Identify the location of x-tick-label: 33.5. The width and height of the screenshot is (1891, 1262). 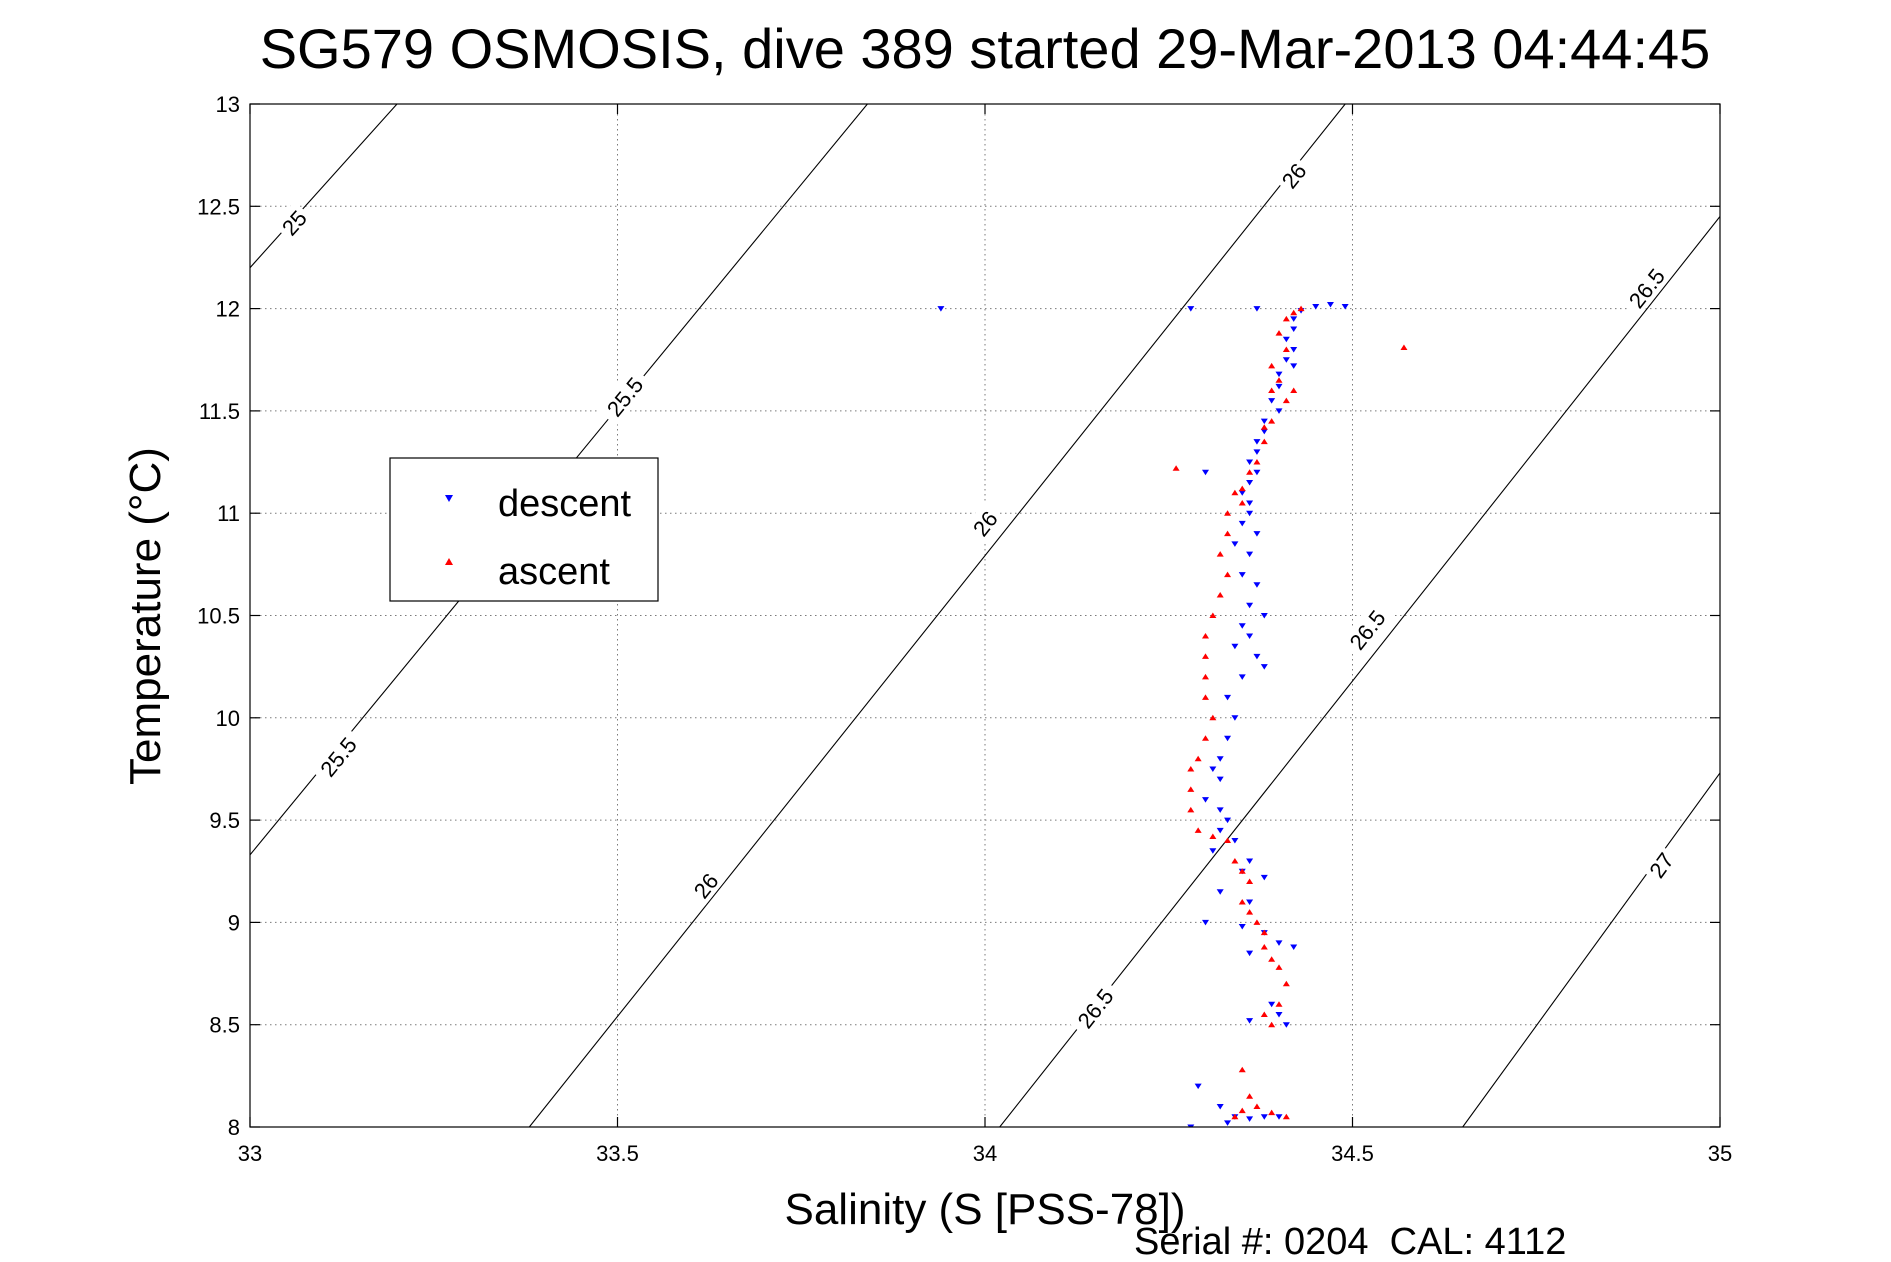
(617, 1153).